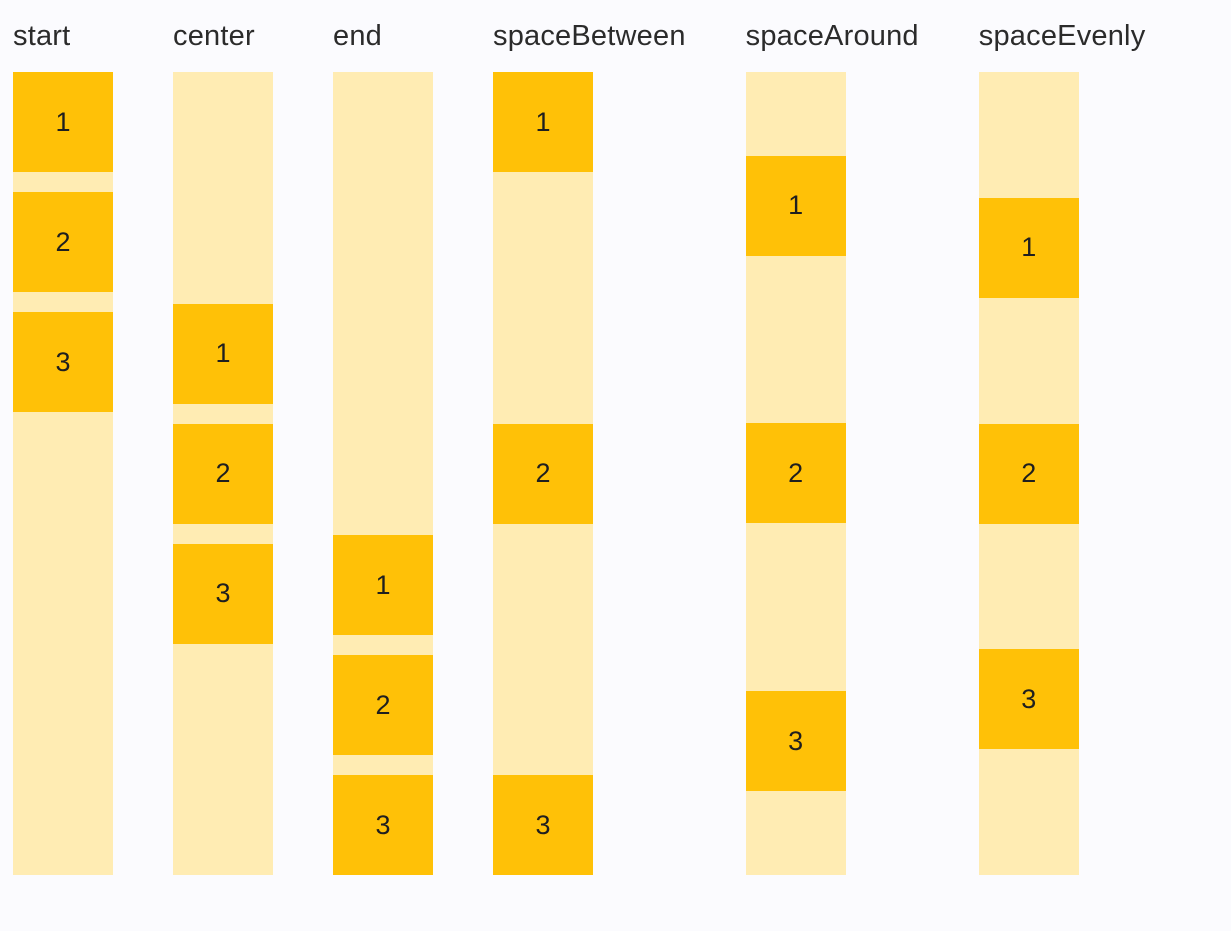  I want to click on alignment-label-end: end, so click(357, 36).